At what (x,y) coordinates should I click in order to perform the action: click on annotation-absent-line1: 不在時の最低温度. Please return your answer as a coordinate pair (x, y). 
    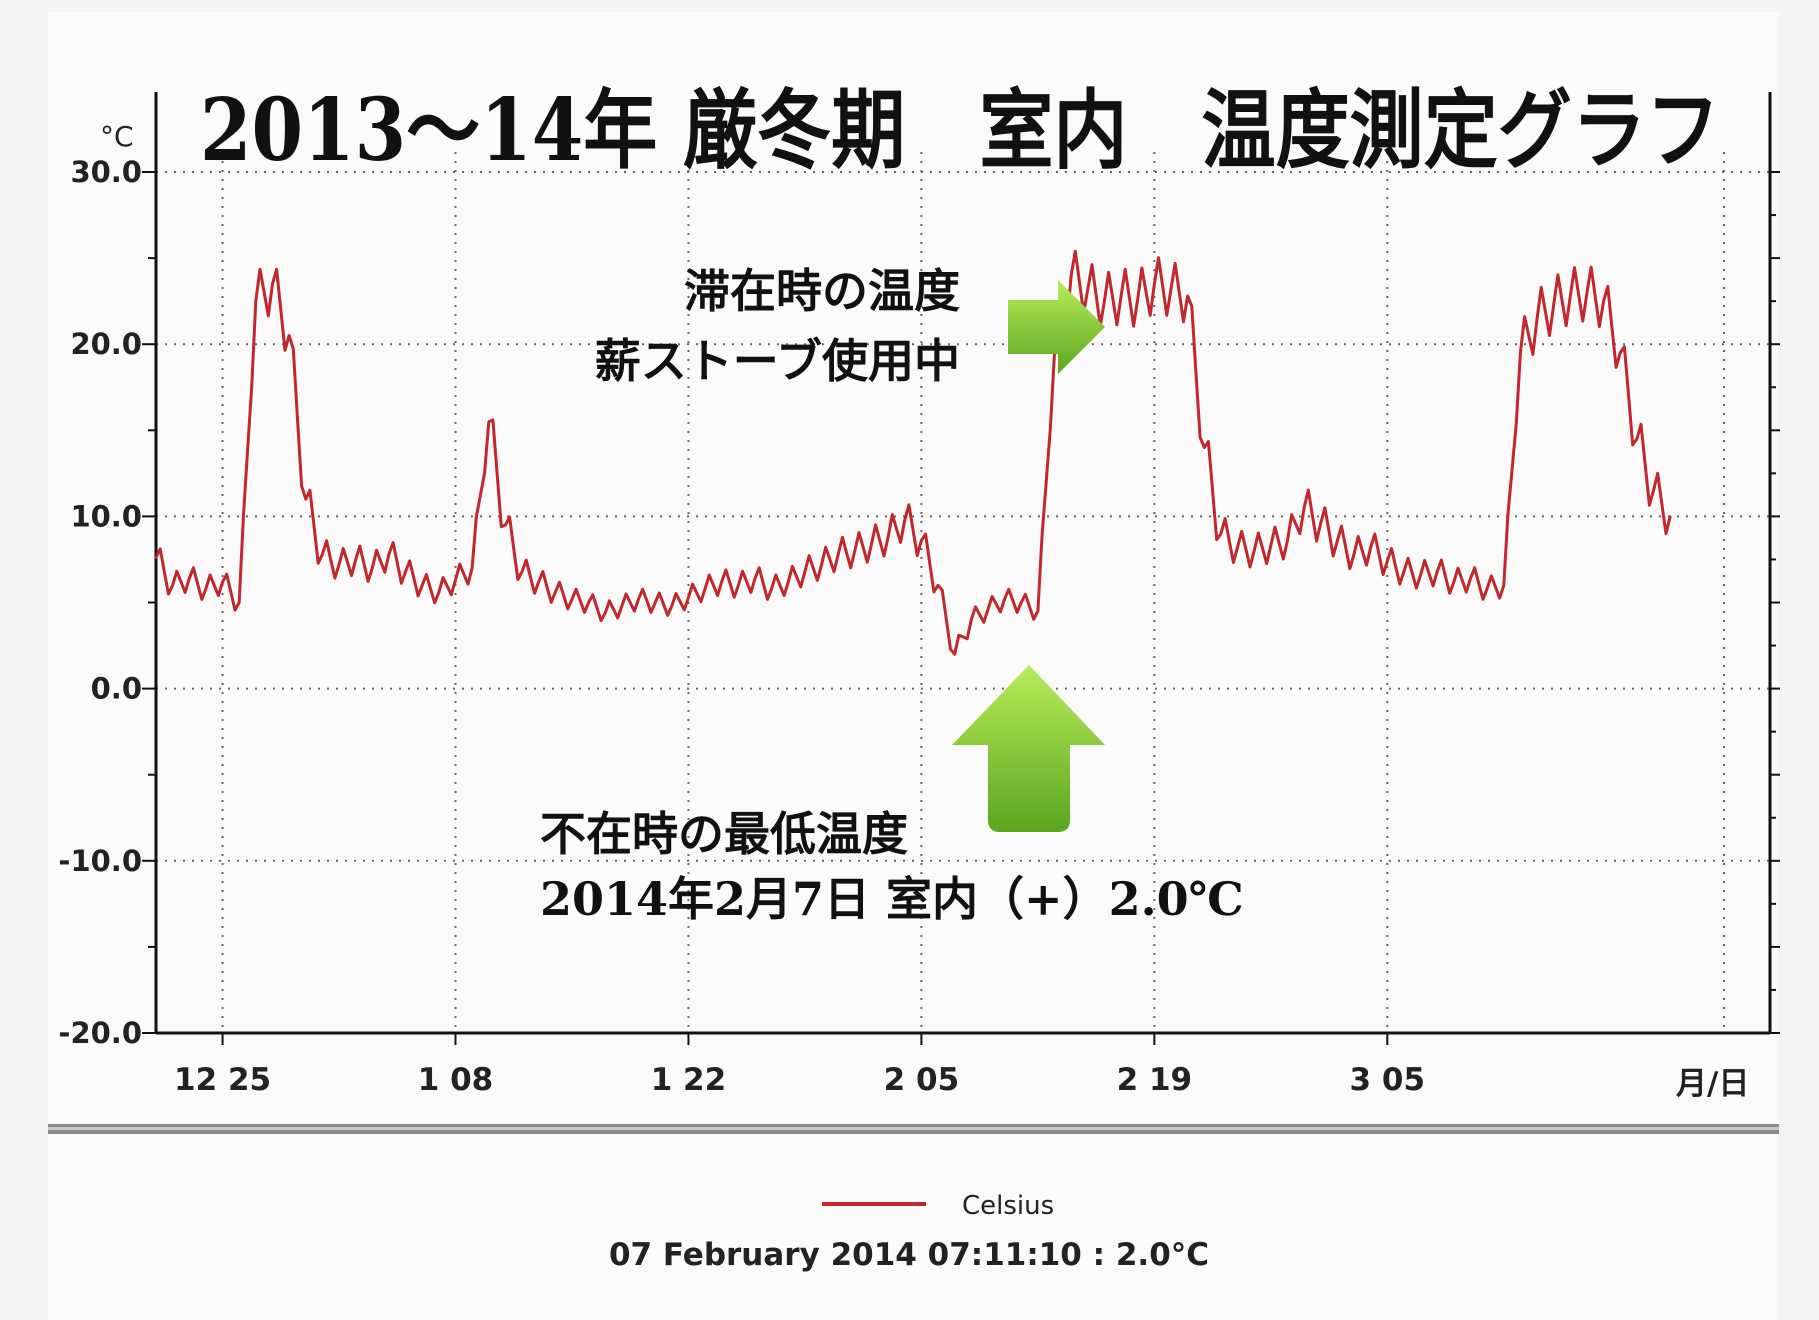
    Looking at the image, I should click on (724, 834).